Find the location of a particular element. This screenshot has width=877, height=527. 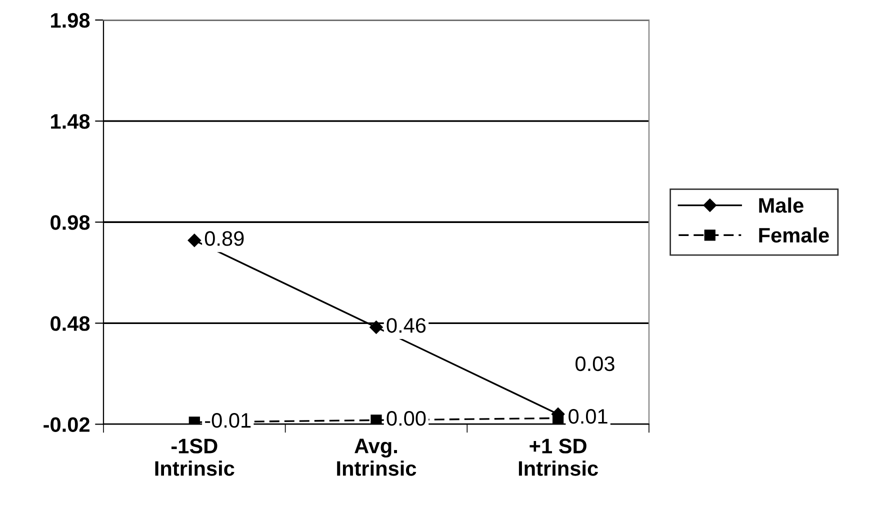

legend-label: Female is located at coordinates (794, 235).